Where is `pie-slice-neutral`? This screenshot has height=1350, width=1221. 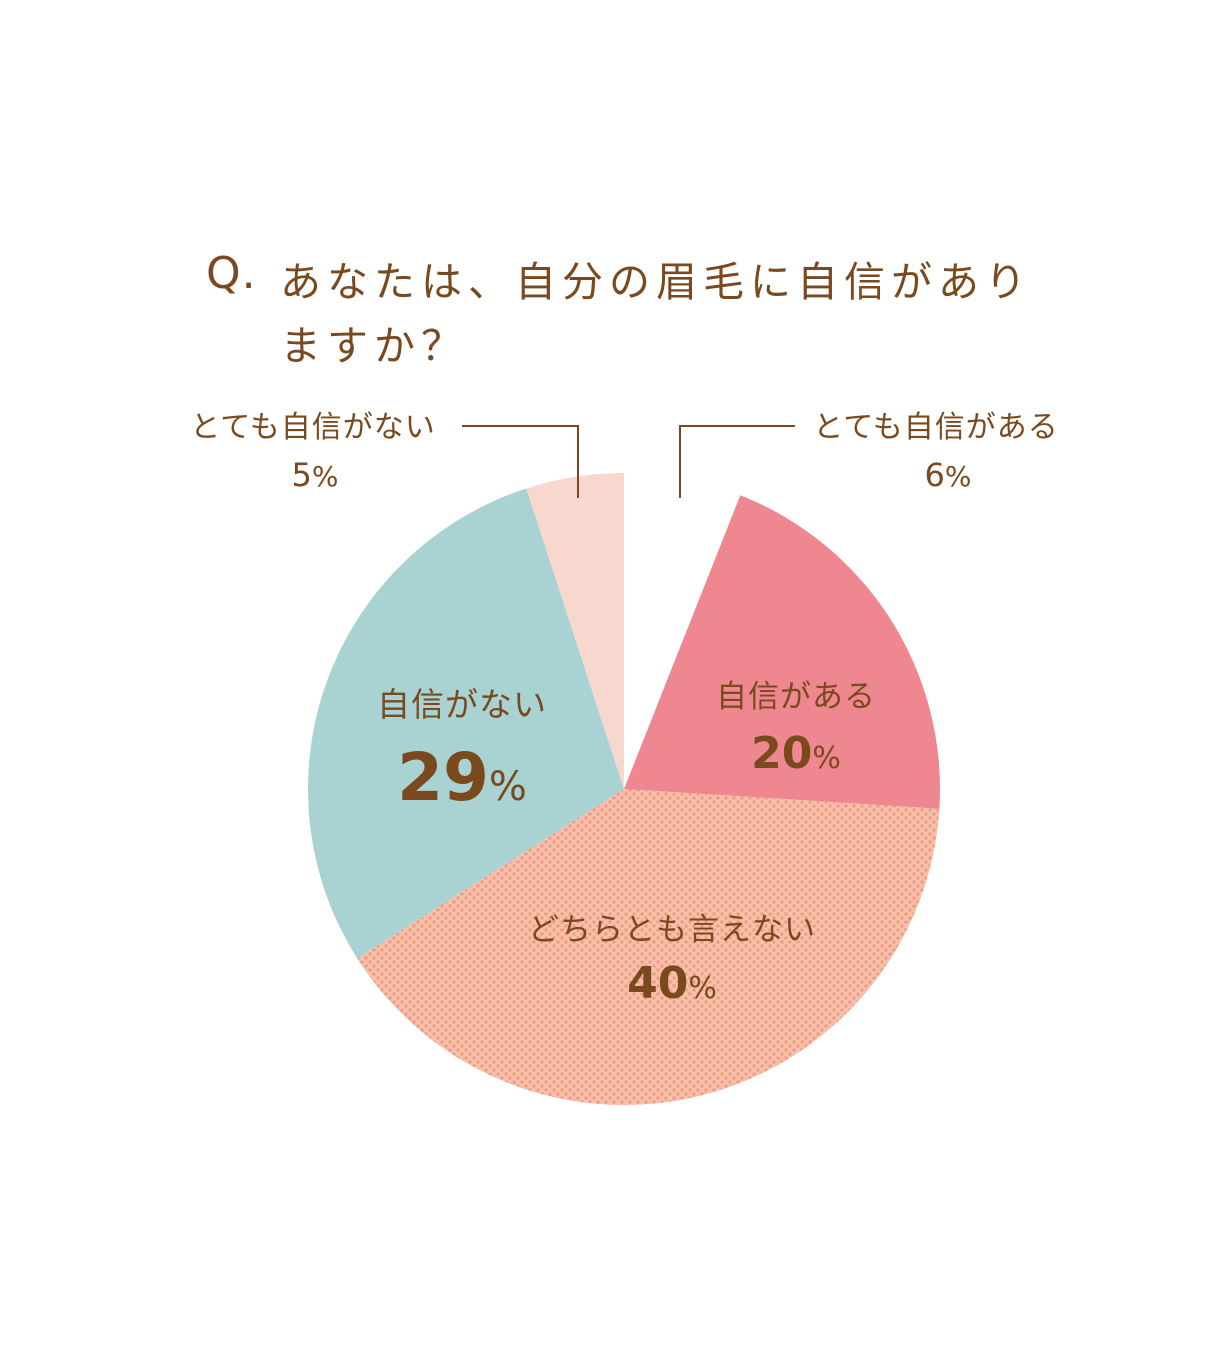
pie-slice-neutral is located at coordinates (648, 947).